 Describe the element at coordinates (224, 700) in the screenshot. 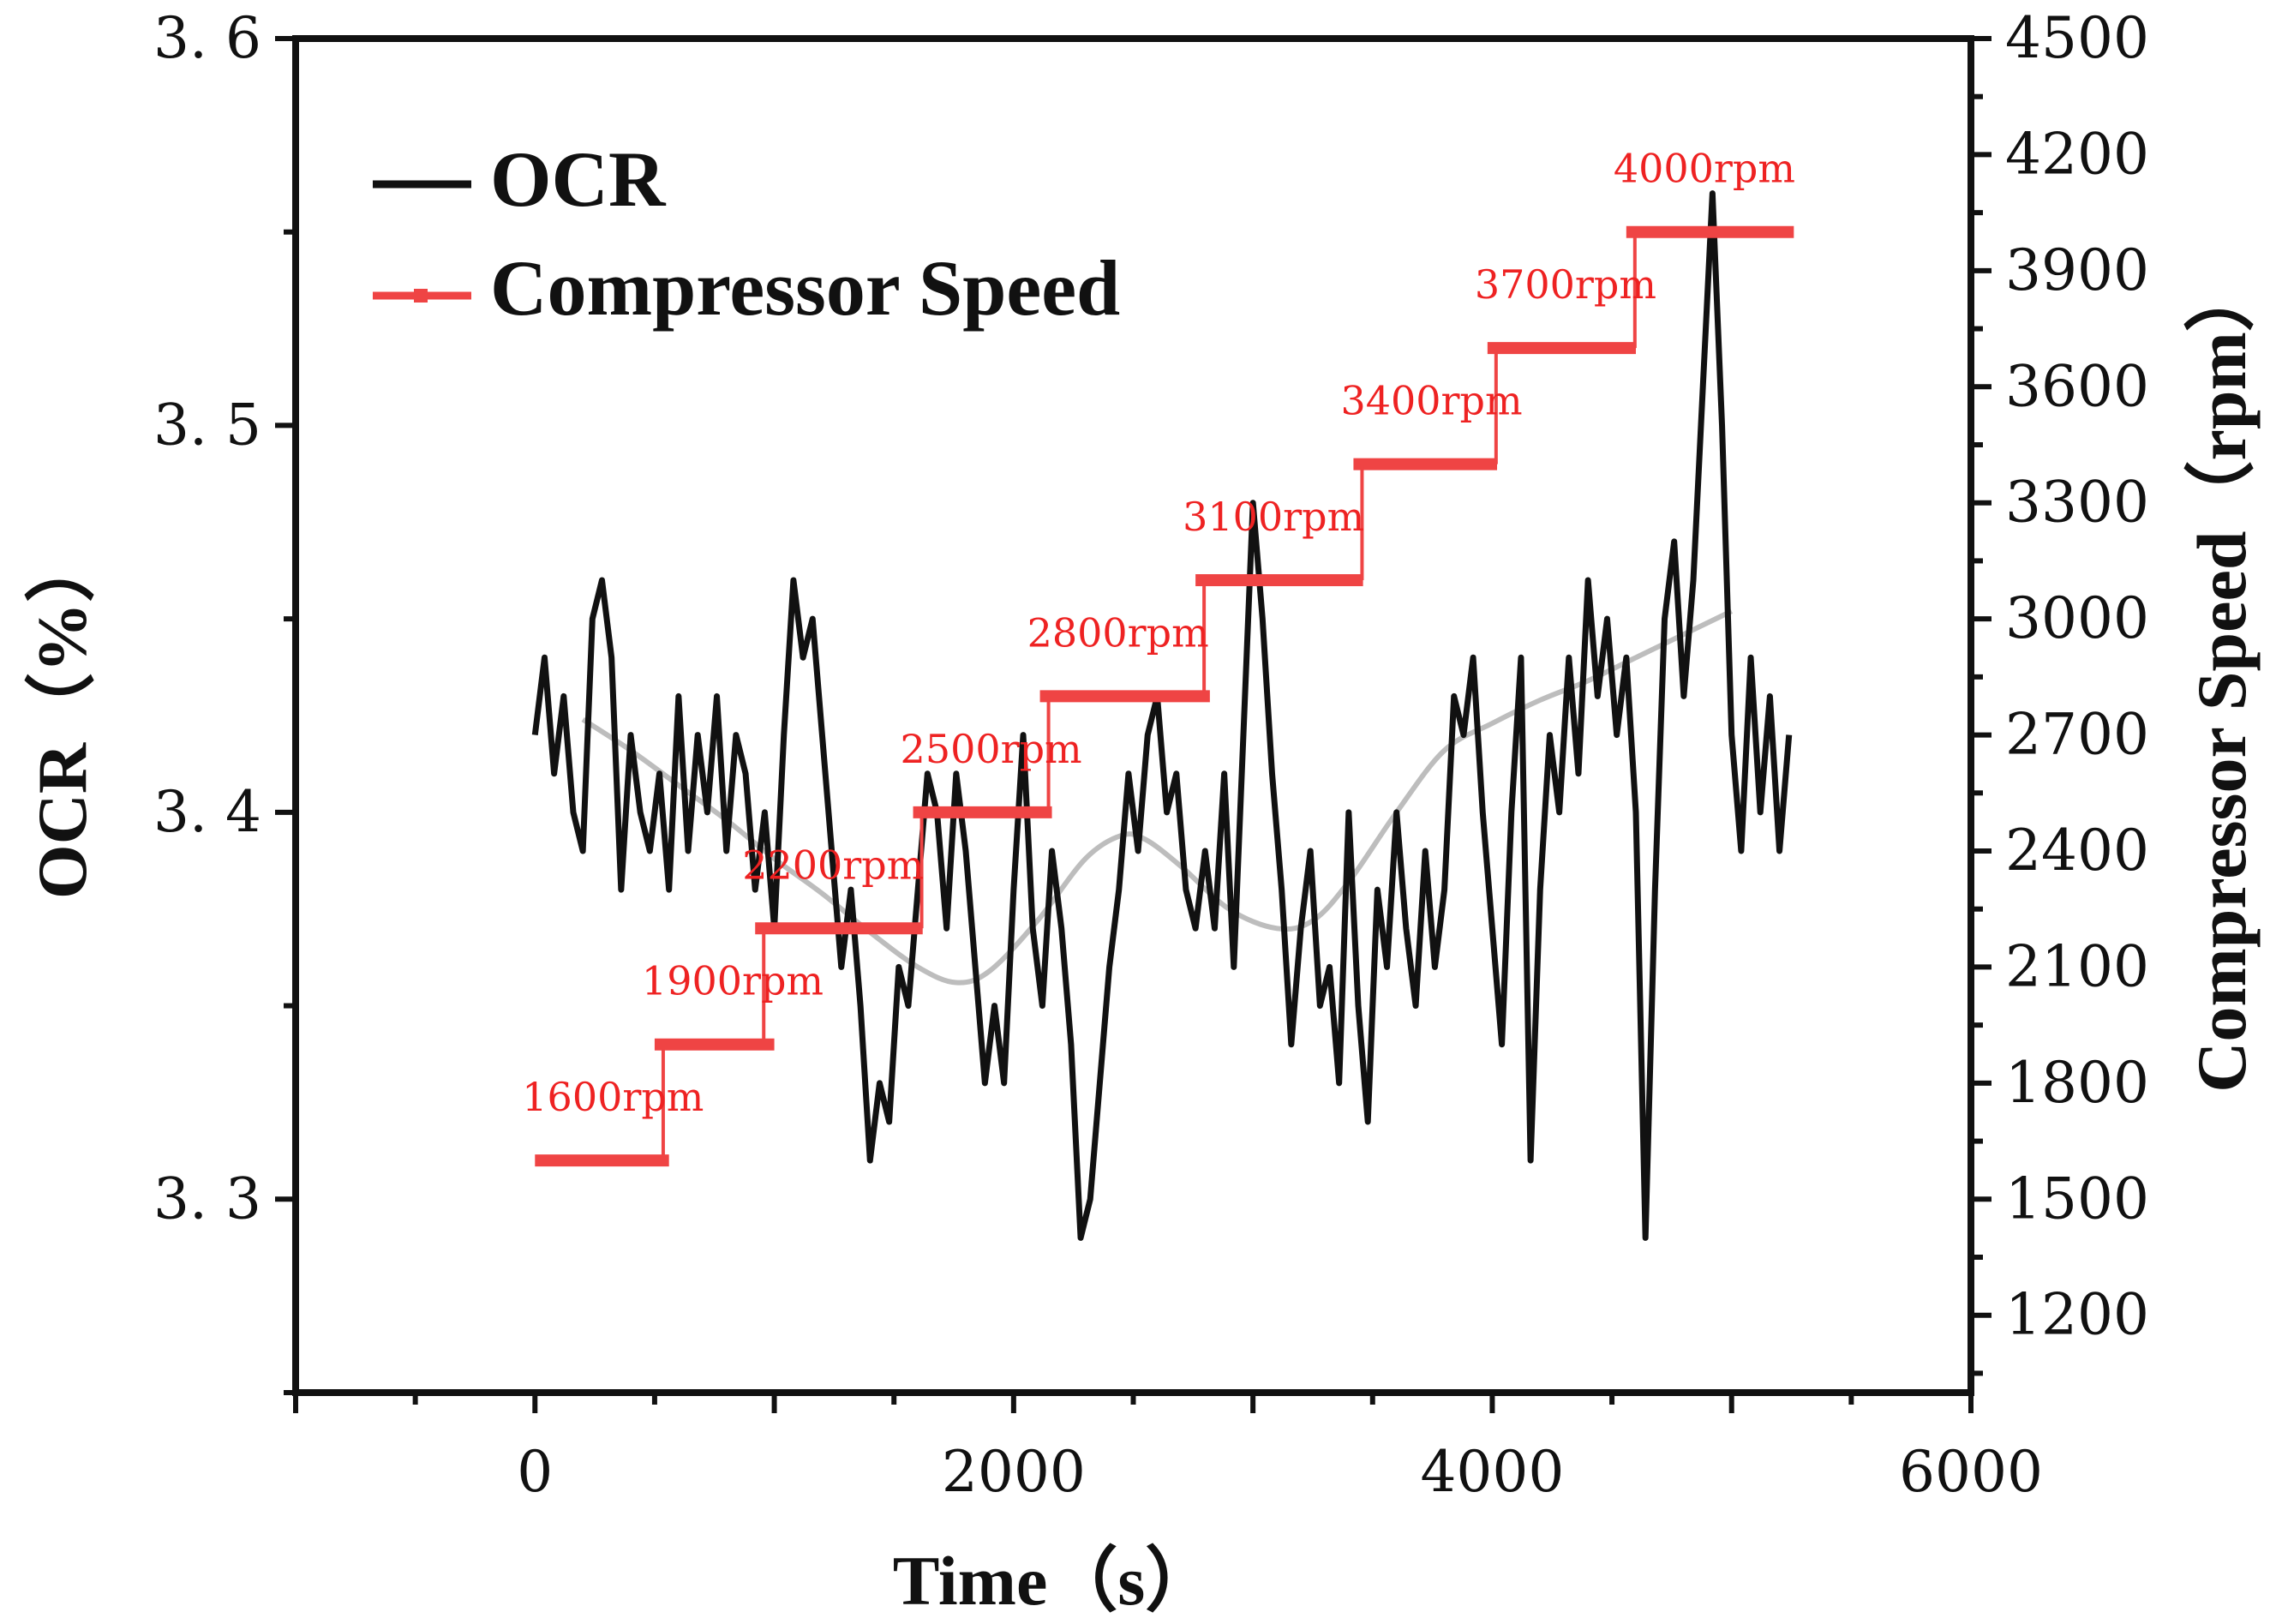

I see `y-axis-left: 3. 3 3. 4 3. 5 3. 6` at that location.